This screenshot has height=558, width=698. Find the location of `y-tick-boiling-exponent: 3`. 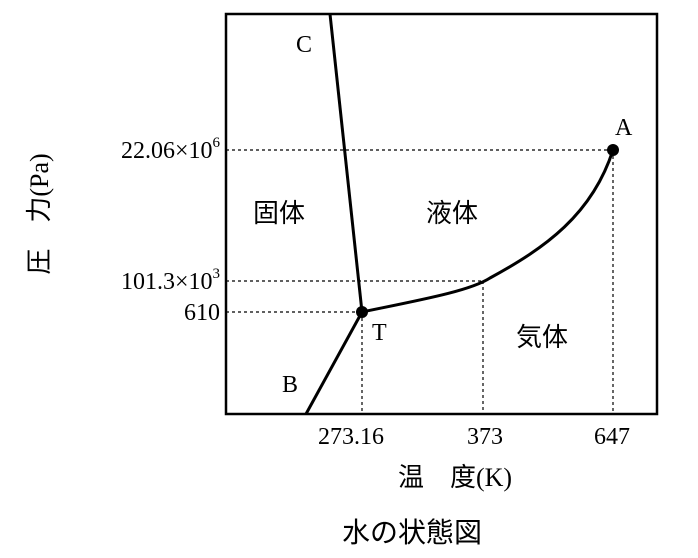

y-tick-boiling-exponent: 3 is located at coordinates (217, 274).